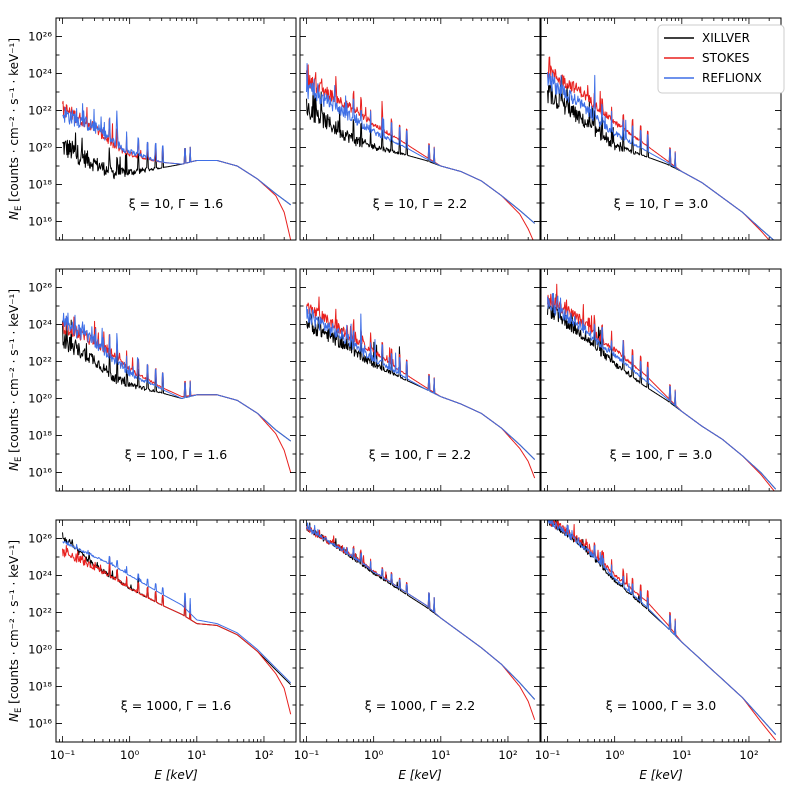  Describe the element at coordinates (661, 203) in the screenshot. I see `panel-label: ξ = 10, Γ = 3.0` at that location.